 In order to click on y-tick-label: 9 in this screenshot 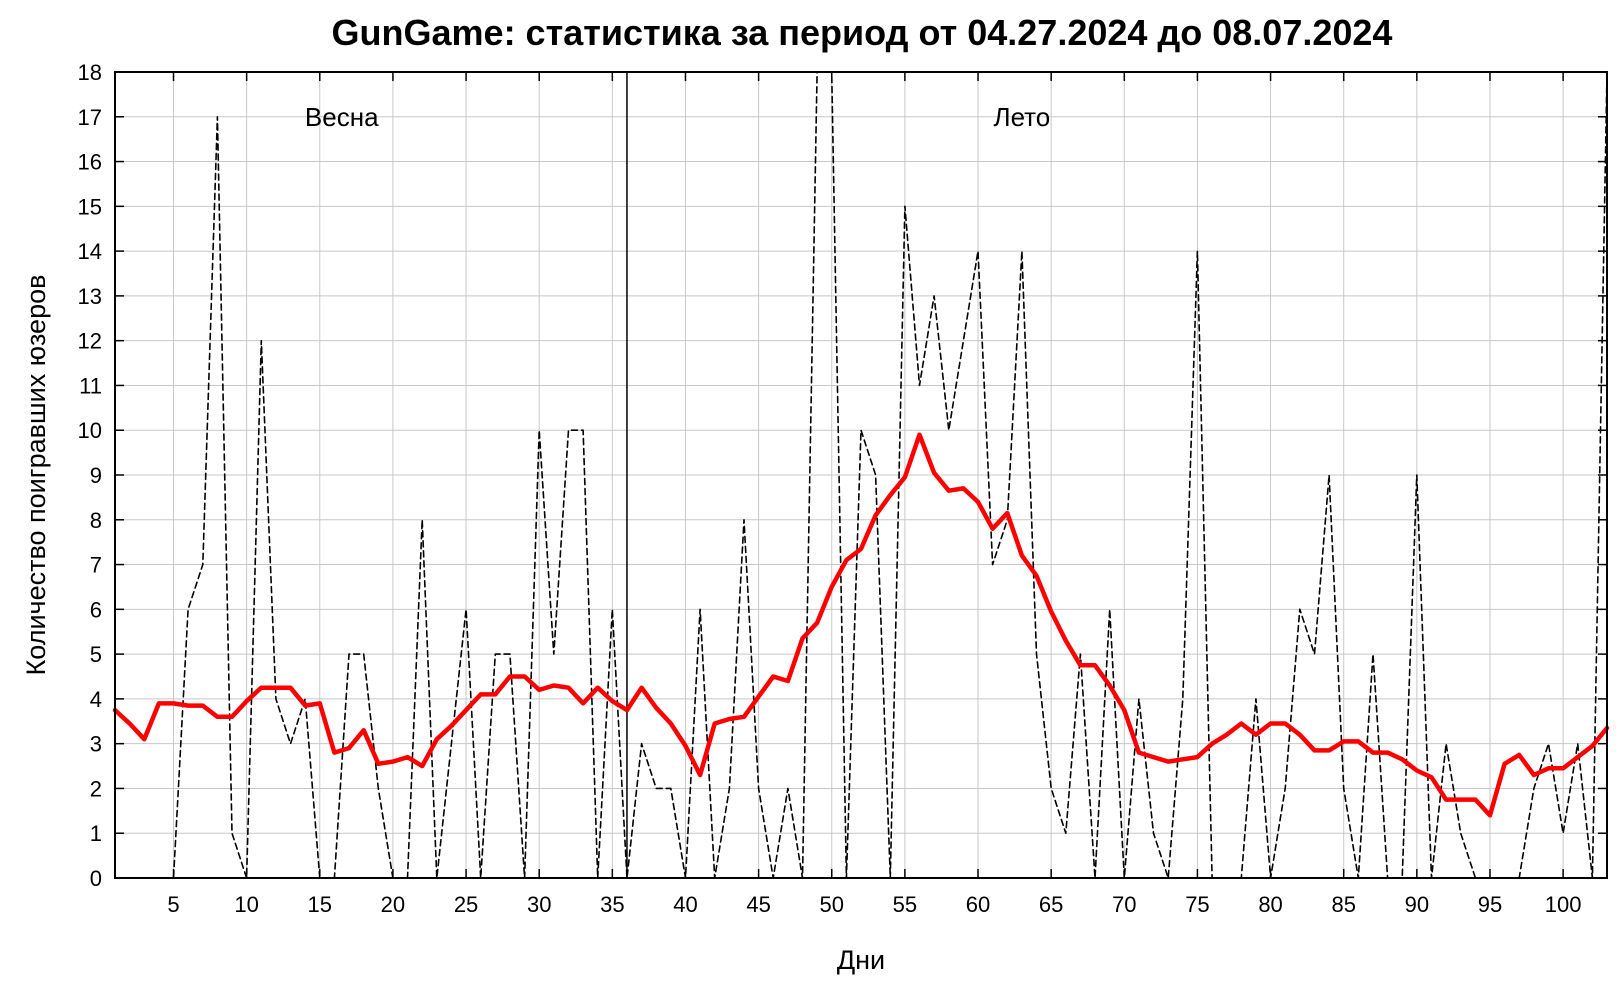, I will do `click(96, 475)`.